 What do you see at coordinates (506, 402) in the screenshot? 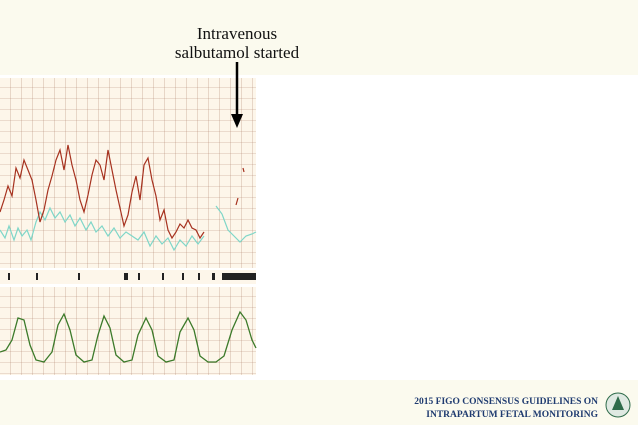
I see `footer-line: 2015 FIGO CONSENSUS GUIDELINES ON` at bounding box center [506, 402].